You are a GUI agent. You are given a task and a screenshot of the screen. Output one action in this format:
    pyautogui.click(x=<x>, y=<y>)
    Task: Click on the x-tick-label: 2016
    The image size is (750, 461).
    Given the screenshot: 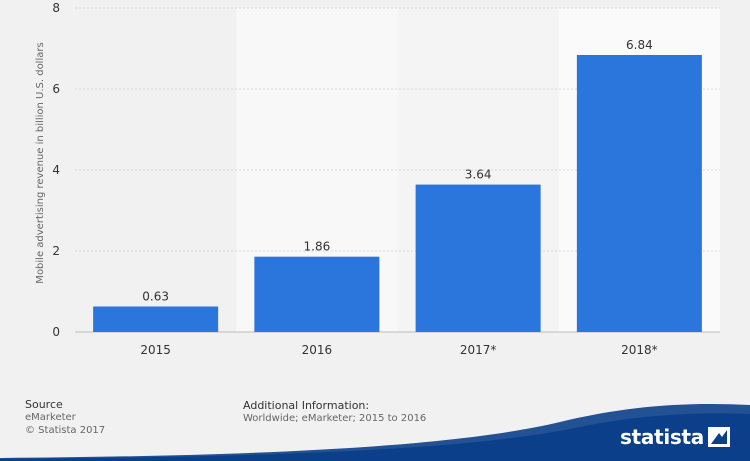 What is the action you would take?
    pyautogui.click(x=317, y=350)
    